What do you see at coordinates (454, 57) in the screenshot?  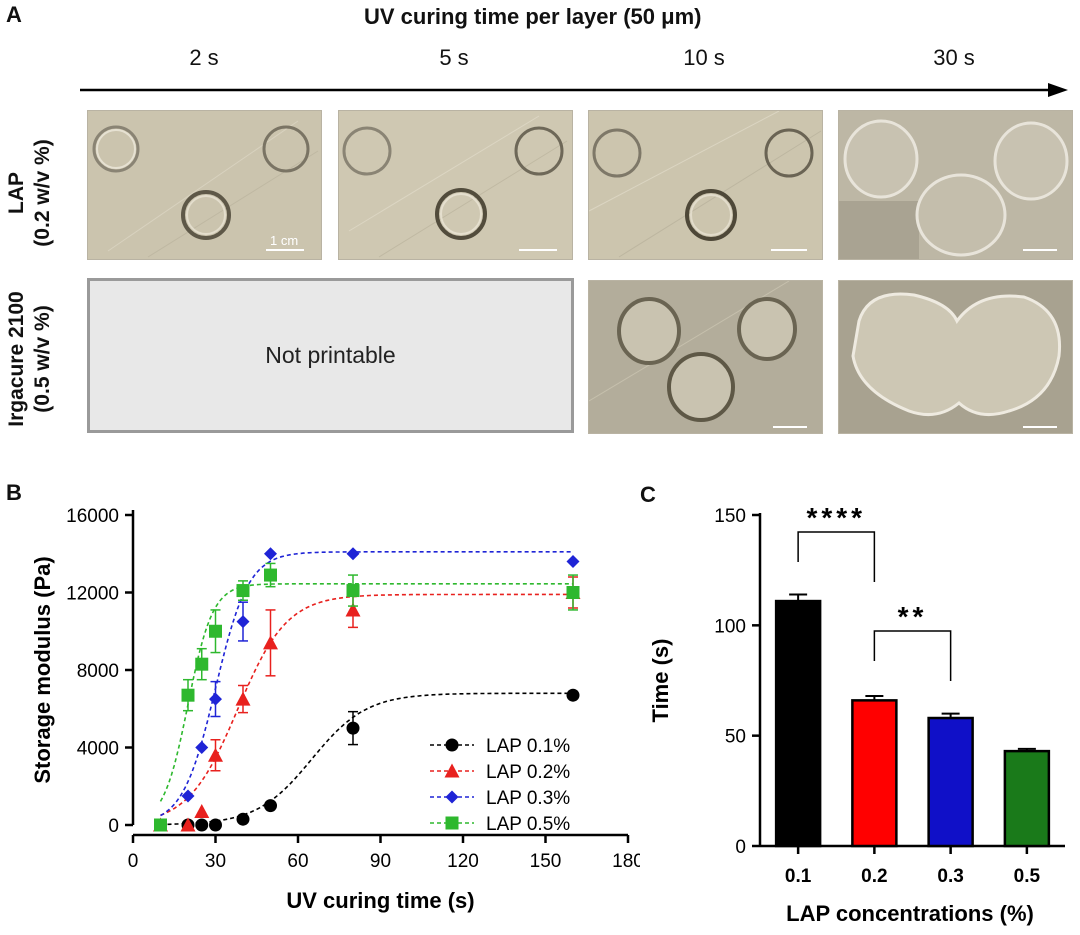 I see `column-label-5s: 5 s` at bounding box center [454, 57].